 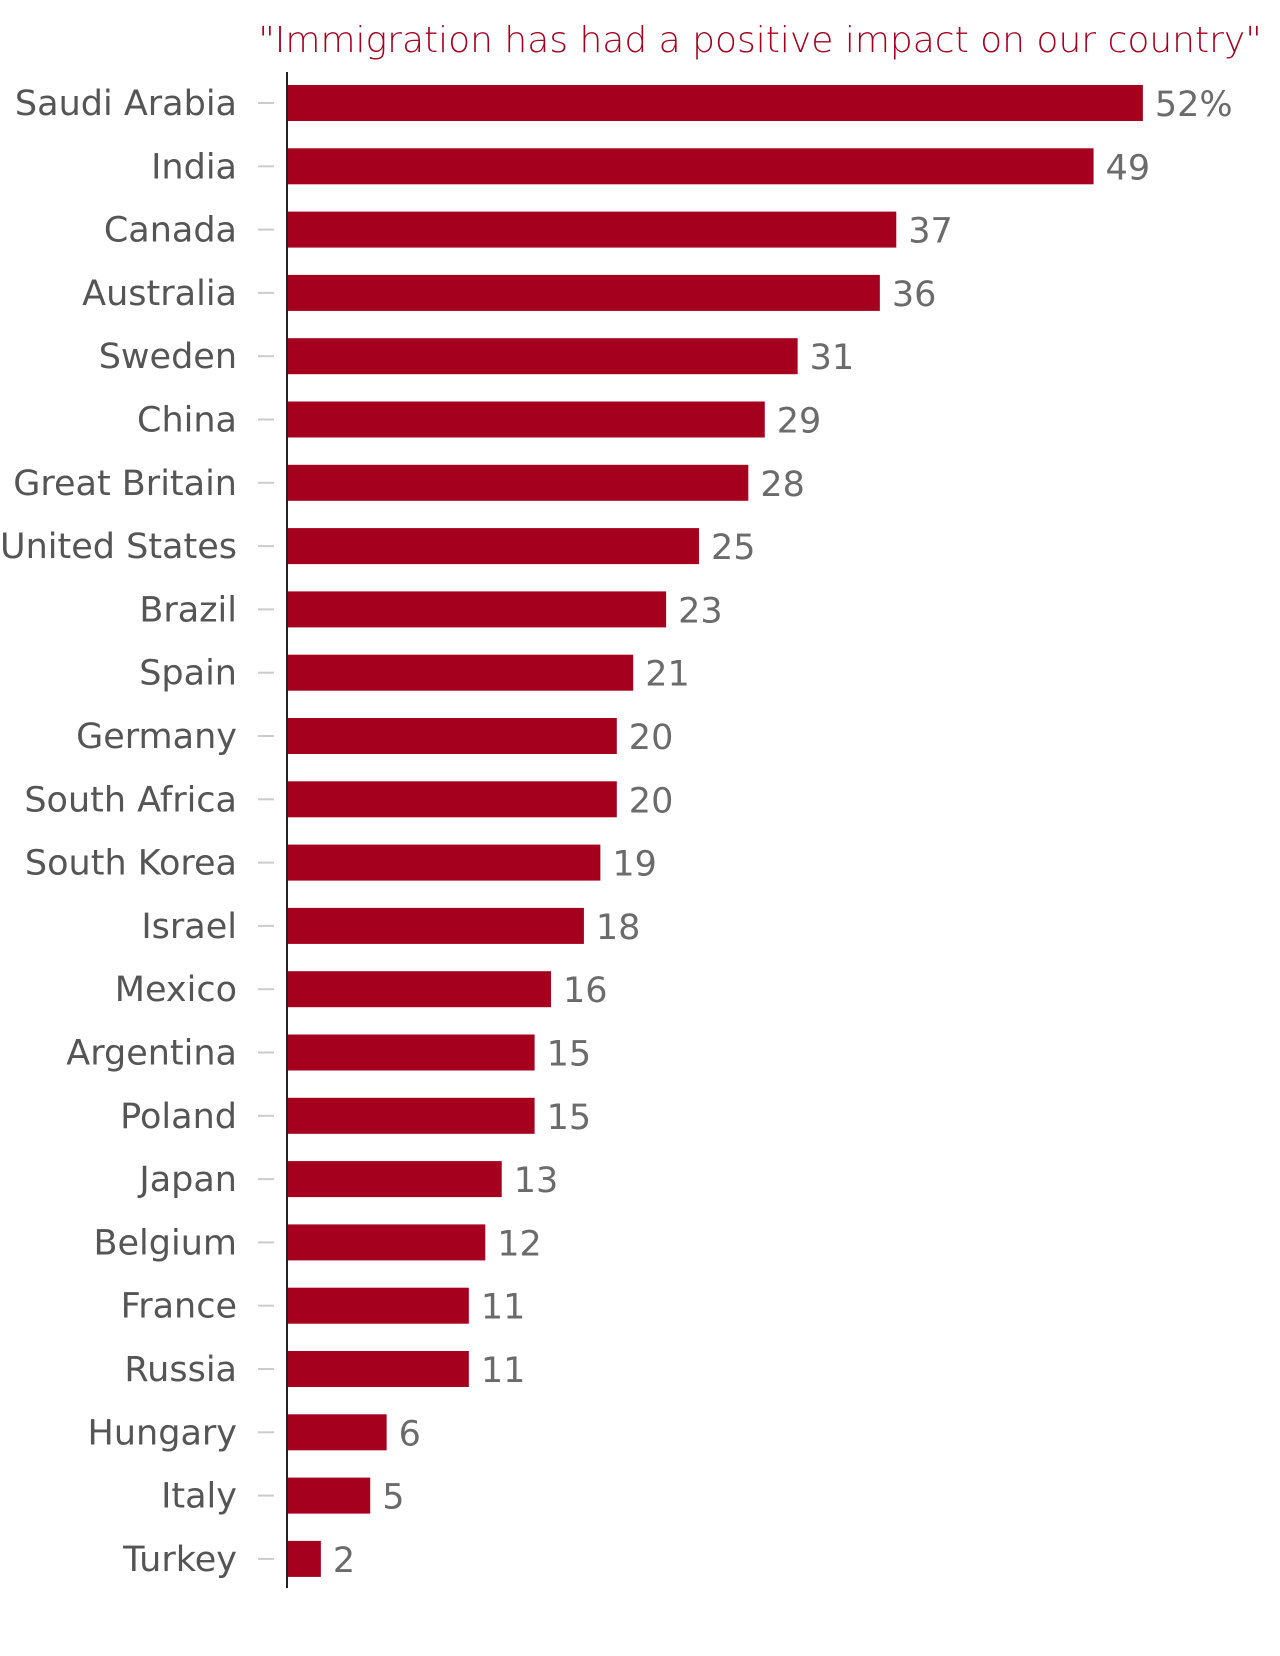 I want to click on category-label: India, so click(x=194, y=167).